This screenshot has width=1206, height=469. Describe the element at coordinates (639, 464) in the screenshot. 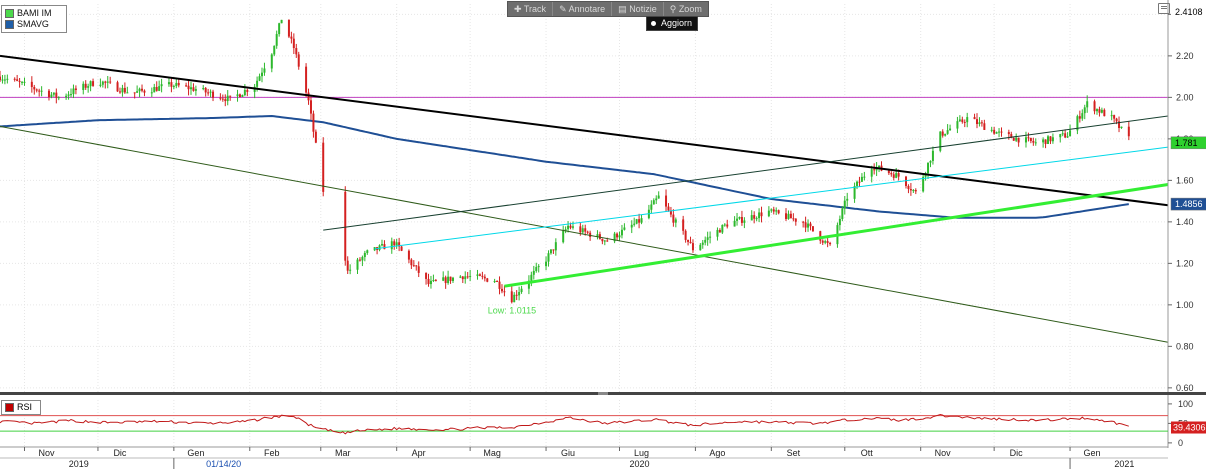

I see `year-label: 2020` at that location.